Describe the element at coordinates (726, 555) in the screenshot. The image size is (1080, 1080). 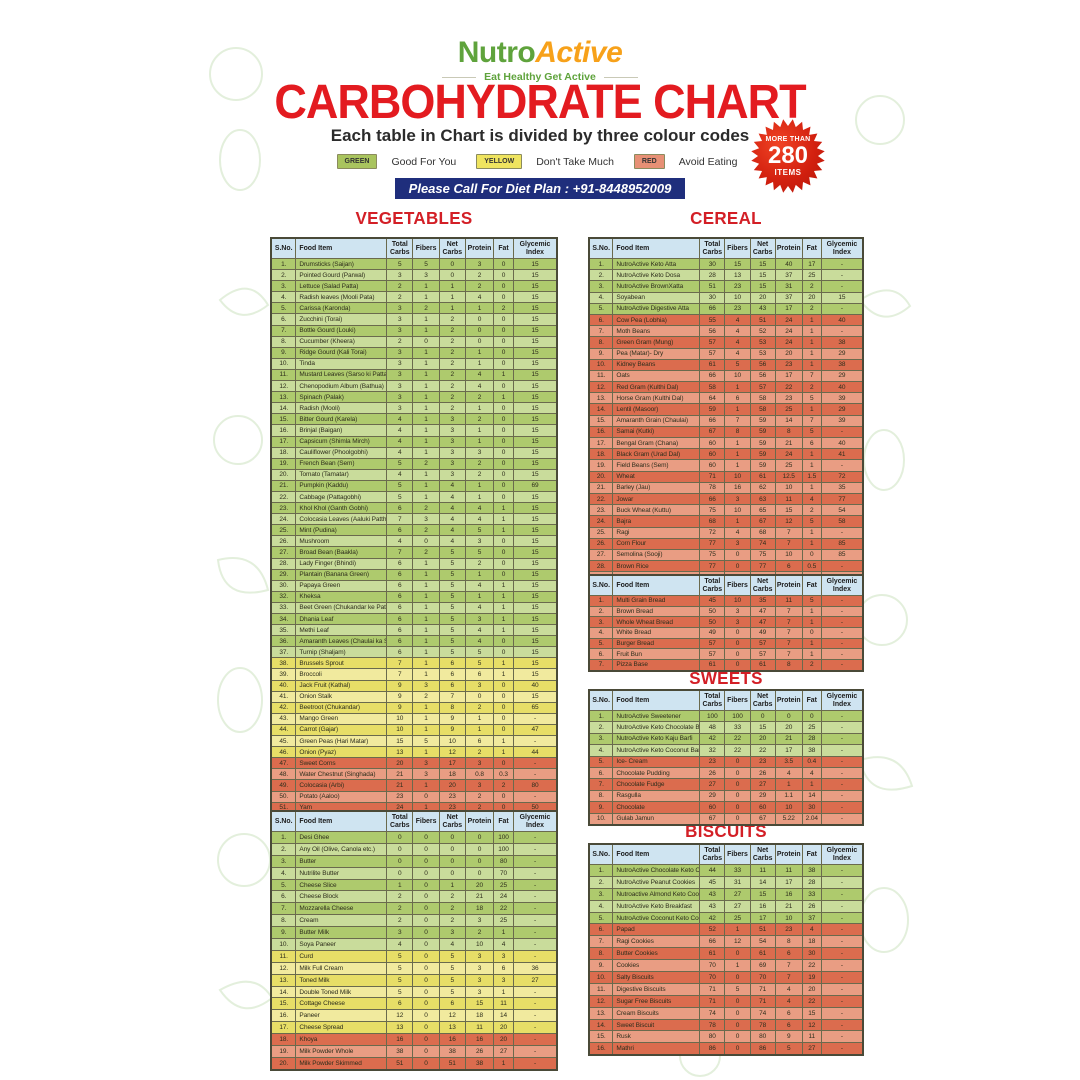
I see `table-row: 27. Semolina (Sooji) 75 0 75 10 0 85` at that location.